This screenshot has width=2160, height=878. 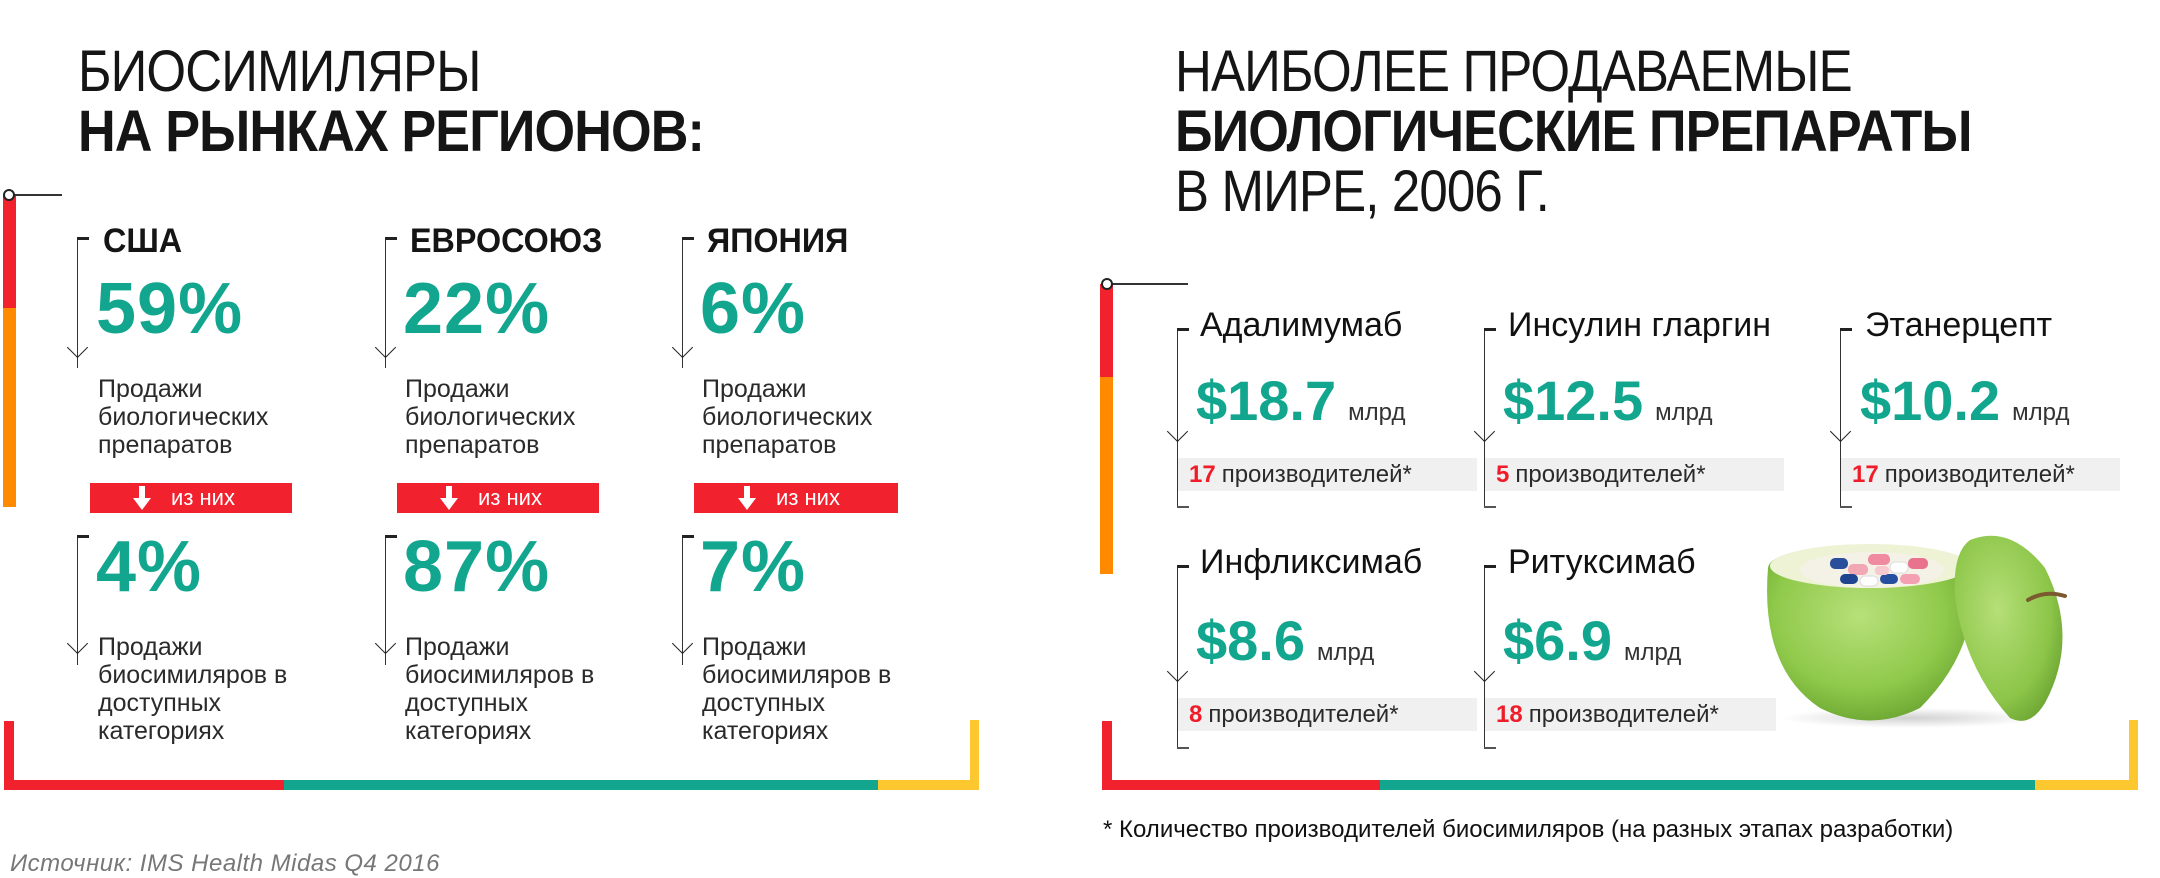 I want to click on producers-count: 18, so click(x=1509, y=714).